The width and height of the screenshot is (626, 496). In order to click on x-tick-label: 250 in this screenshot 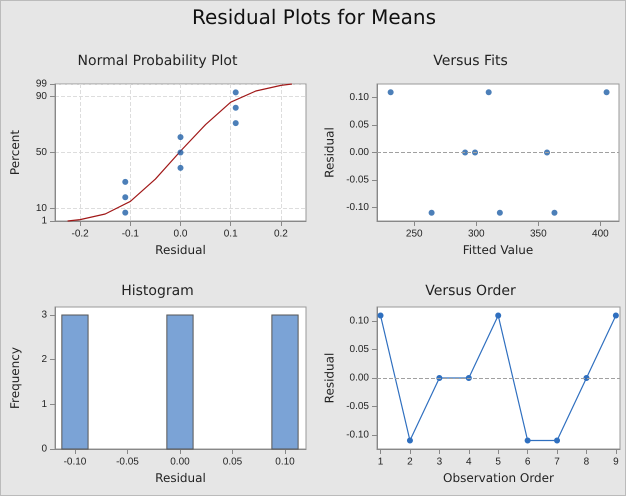, I will do `click(415, 234)`.